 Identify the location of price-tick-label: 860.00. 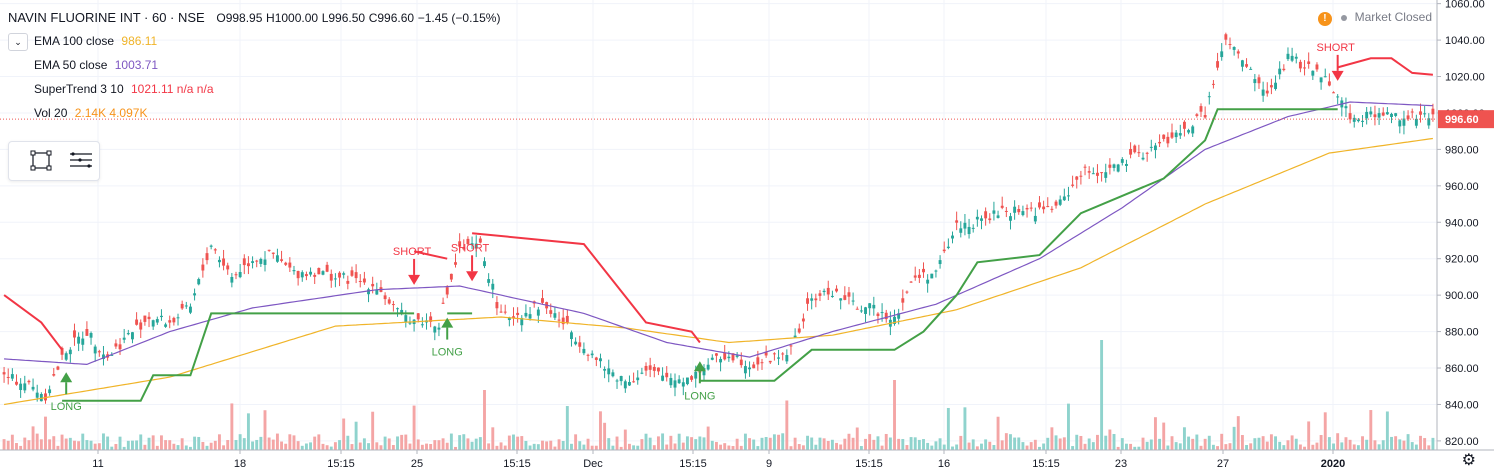
(1462, 369).